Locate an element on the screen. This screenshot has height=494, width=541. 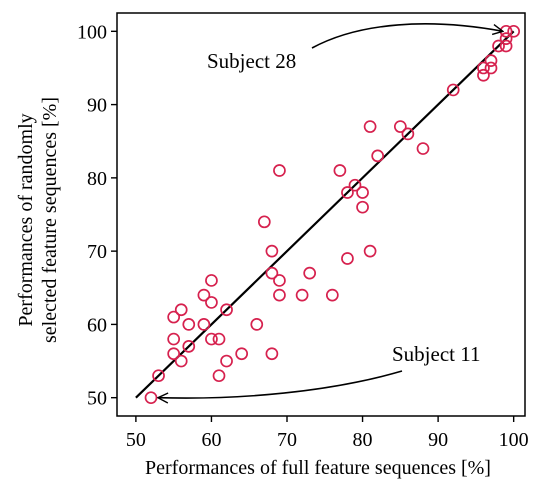
y-tick-label: 90 is located at coordinates (97, 106).